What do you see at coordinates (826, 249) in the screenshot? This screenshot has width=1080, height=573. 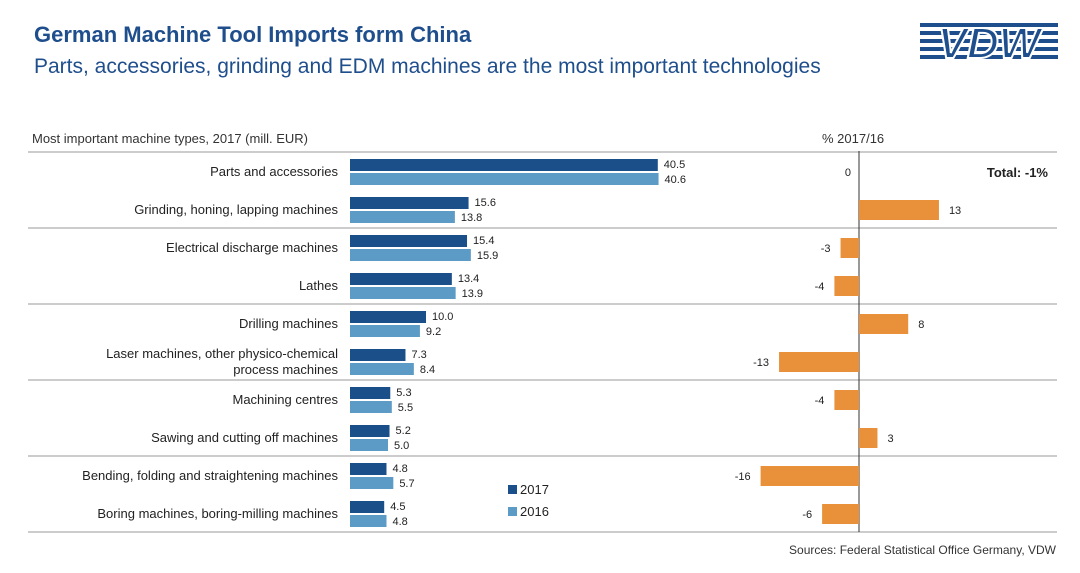 I see `change-value-label: -3` at bounding box center [826, 249].